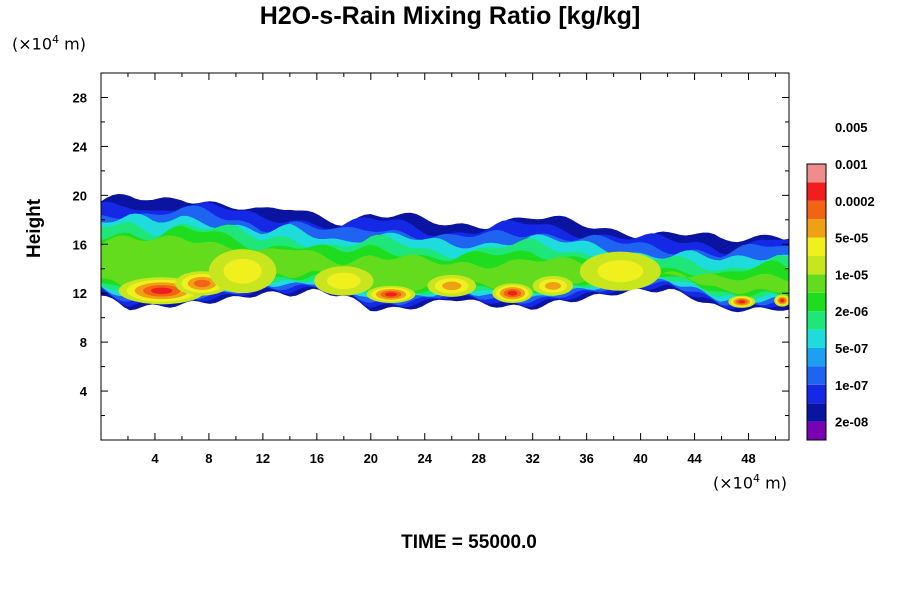 This screenshot has height=600, width=900. What do you see at coordinates (750, 482) in the screenshot?
I see `x-axis-unit: (×104 m)` at bounding box center [750, 482].